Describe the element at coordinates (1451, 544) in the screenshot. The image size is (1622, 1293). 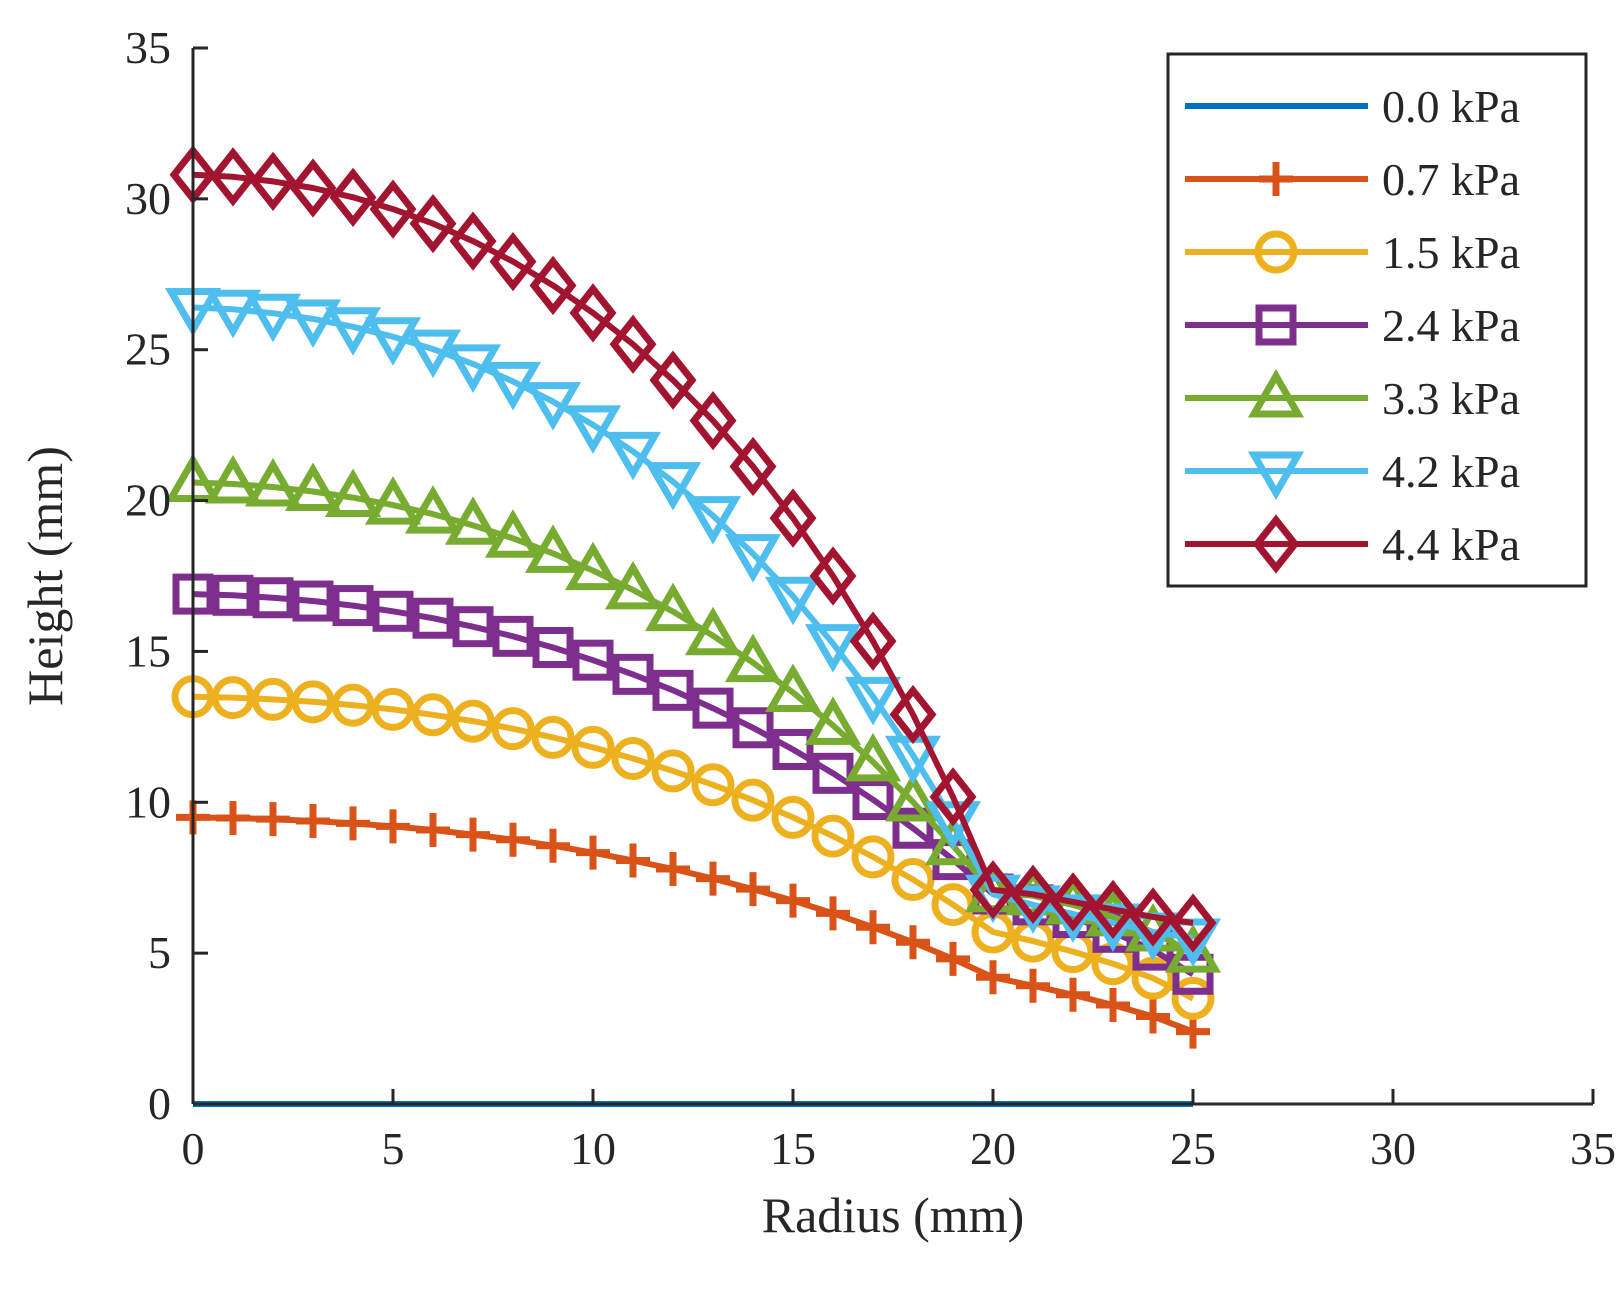
I see `legend-label: 4.4 kPa` at that location.